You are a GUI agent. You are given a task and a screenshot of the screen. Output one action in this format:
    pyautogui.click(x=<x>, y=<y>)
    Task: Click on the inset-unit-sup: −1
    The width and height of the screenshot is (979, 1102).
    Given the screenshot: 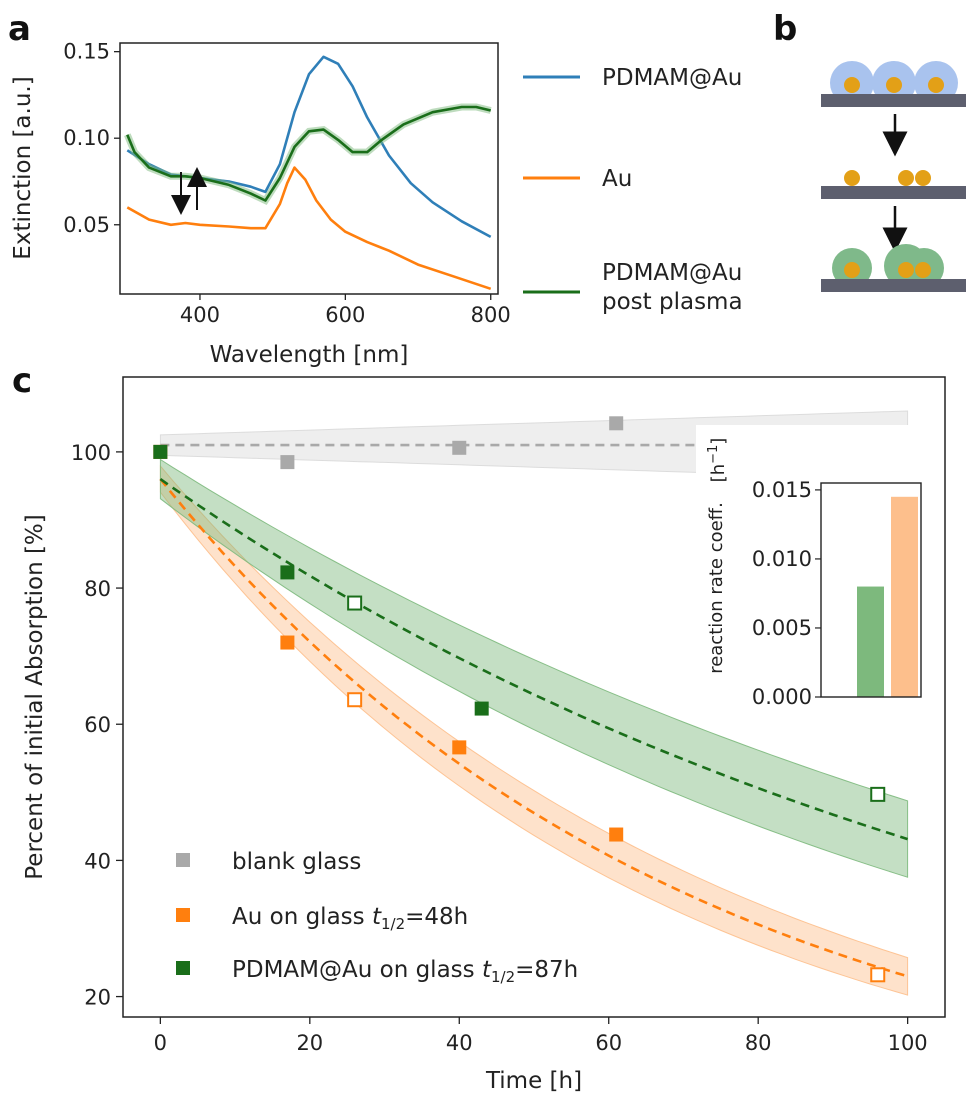 What is the action you would take?
    pyautogui.click(x=713, y=454)
    